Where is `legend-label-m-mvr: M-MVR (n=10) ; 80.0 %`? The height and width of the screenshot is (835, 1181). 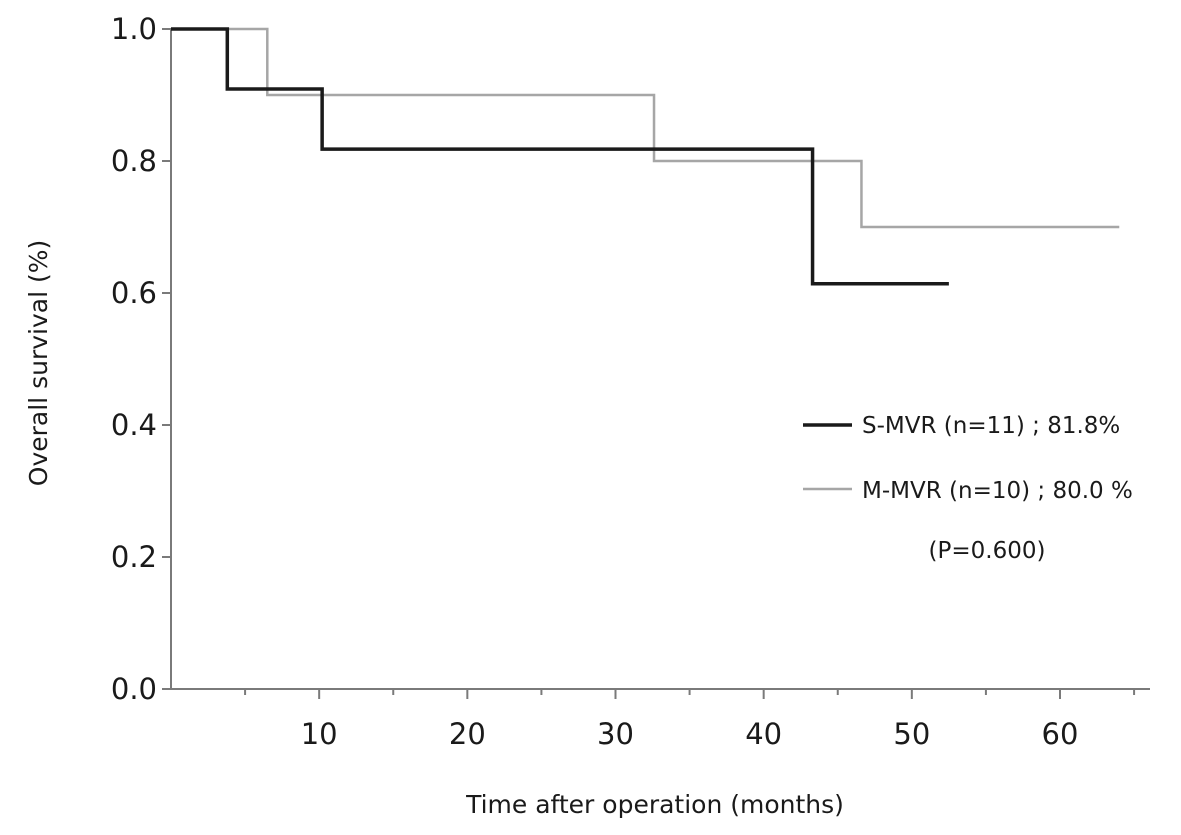 legend-label-m-mvr: M-MVR (n=10) ; 80.0 % is located at coordinates (997, 491).